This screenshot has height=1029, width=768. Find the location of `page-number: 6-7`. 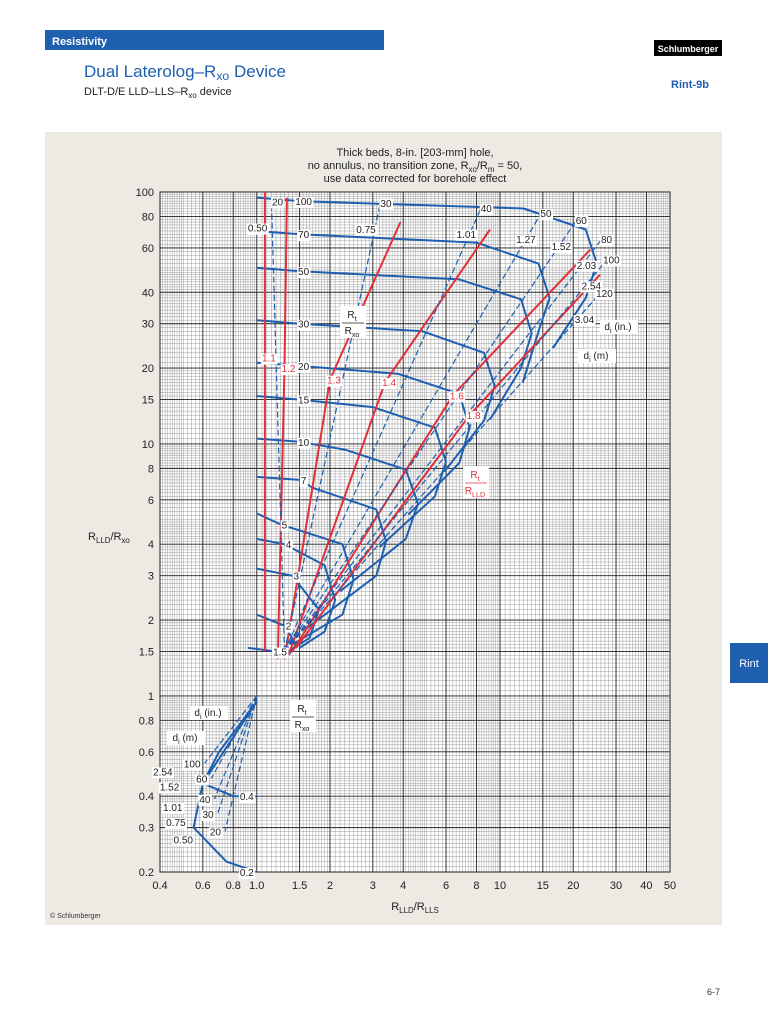

page-number: 6-7 is located at coordinates (713, 992).